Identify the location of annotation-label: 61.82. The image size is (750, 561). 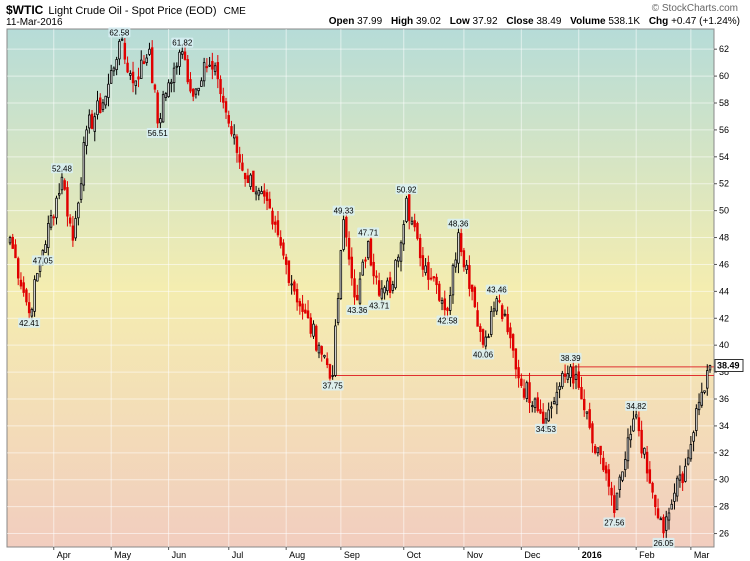
(182, 43).